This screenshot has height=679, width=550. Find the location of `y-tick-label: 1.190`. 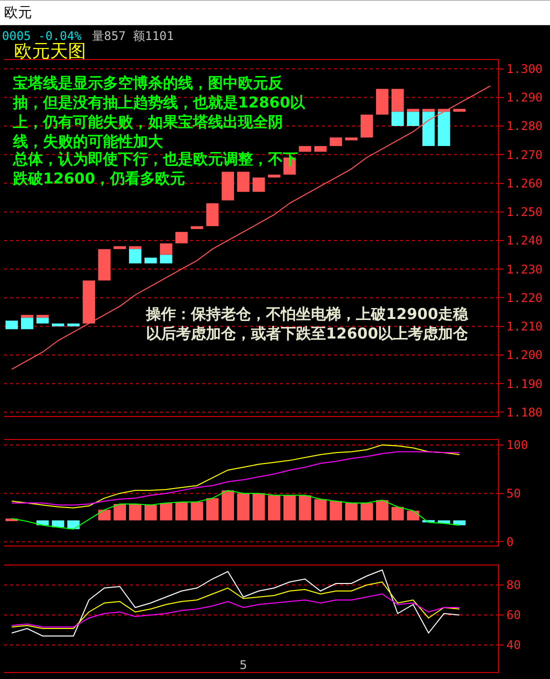

y-tick-label: 1.190 is located at coordinates (524, 383).